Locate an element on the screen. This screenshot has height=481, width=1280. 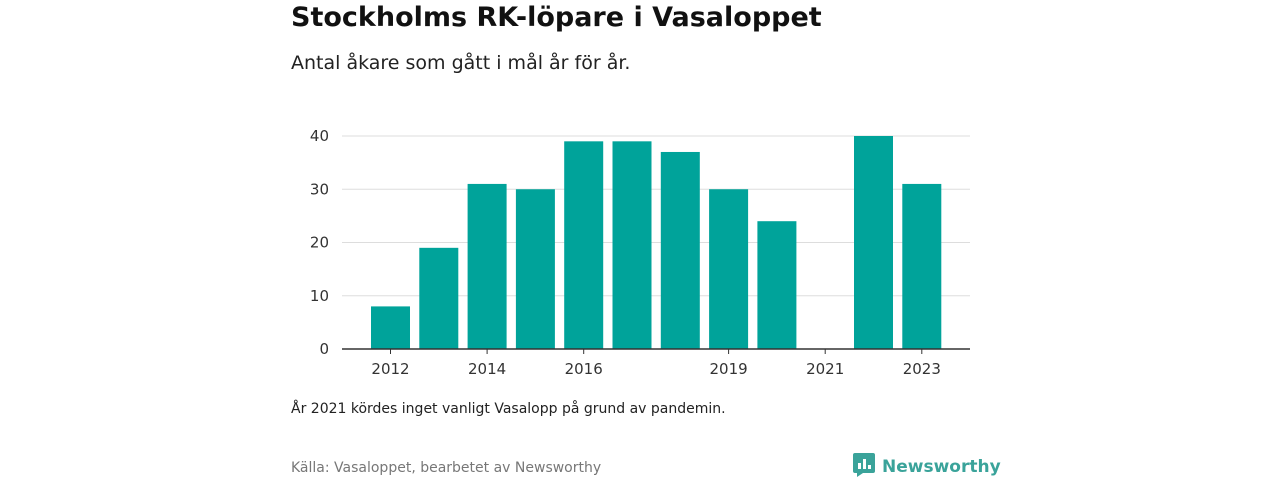
bar-2018 is located at coordinates (680, 250).